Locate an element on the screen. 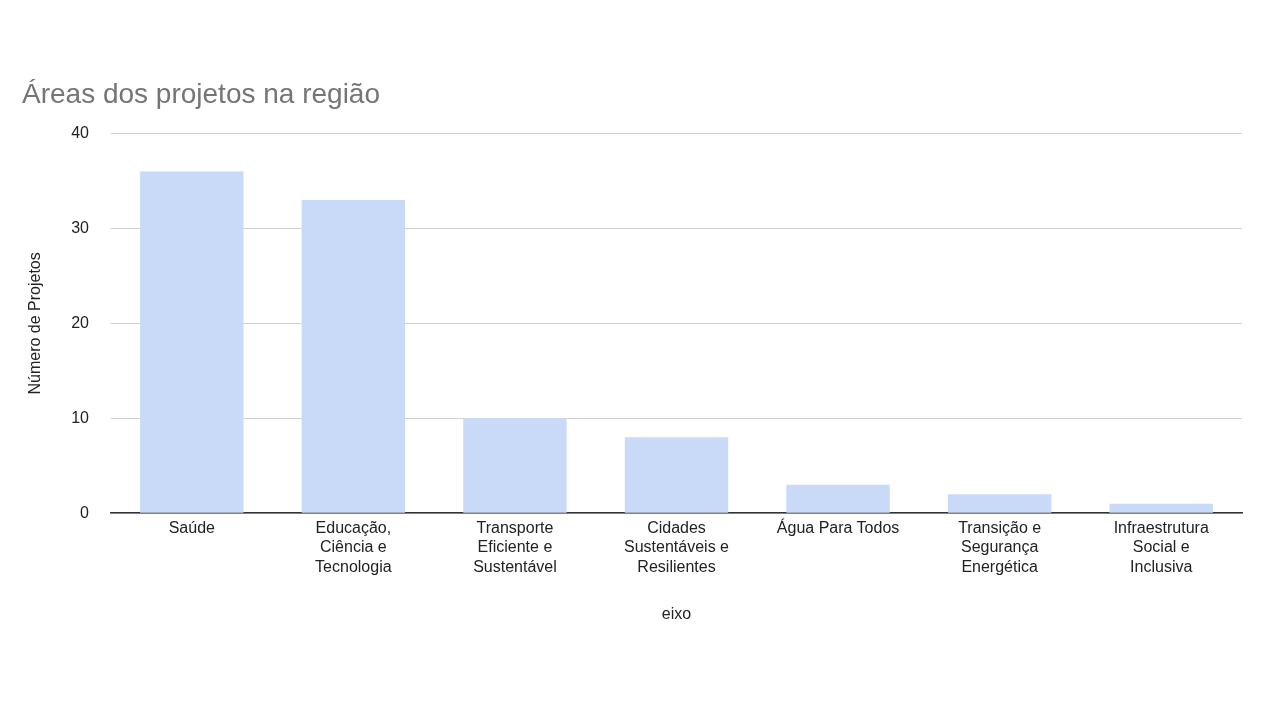 Image resolution: width=1280 pixels, height=720 pixels. x-tick-label: Transição e Segurança Energética is located at coordinates (1000, 547).